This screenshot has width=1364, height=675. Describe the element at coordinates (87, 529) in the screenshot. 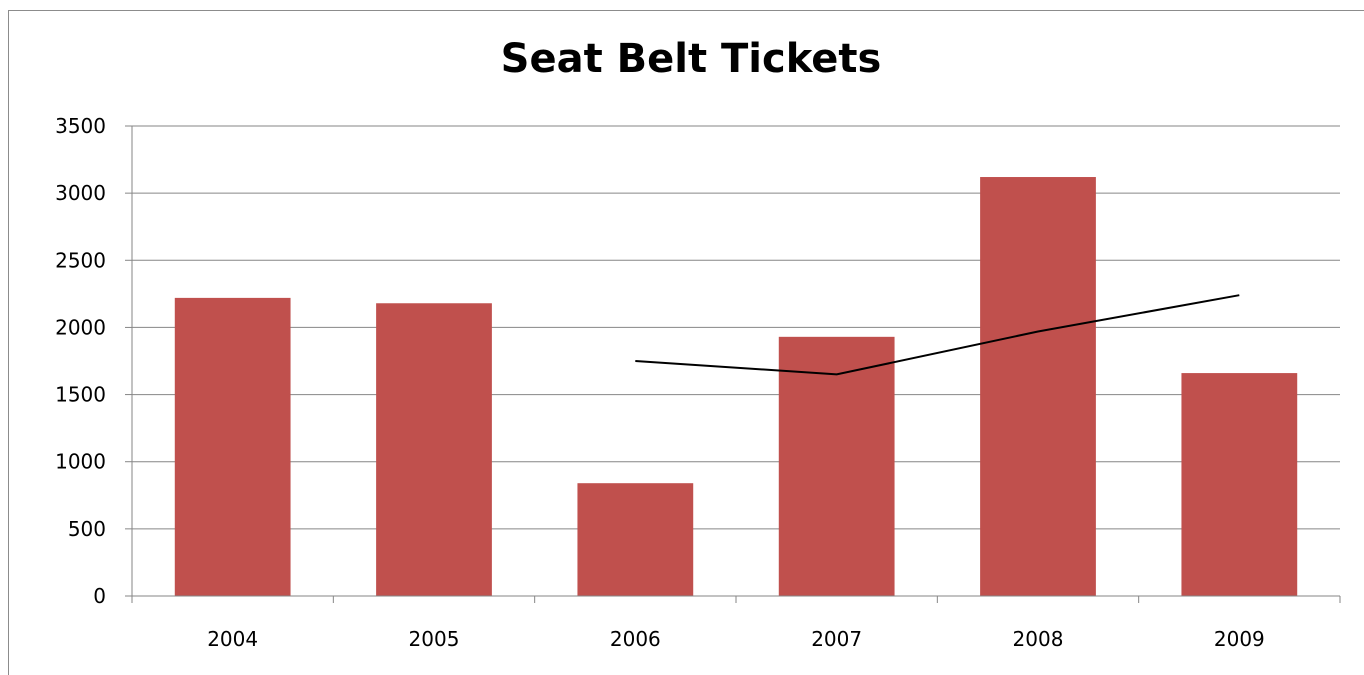

I see `y-tick-label: 500` at that location.